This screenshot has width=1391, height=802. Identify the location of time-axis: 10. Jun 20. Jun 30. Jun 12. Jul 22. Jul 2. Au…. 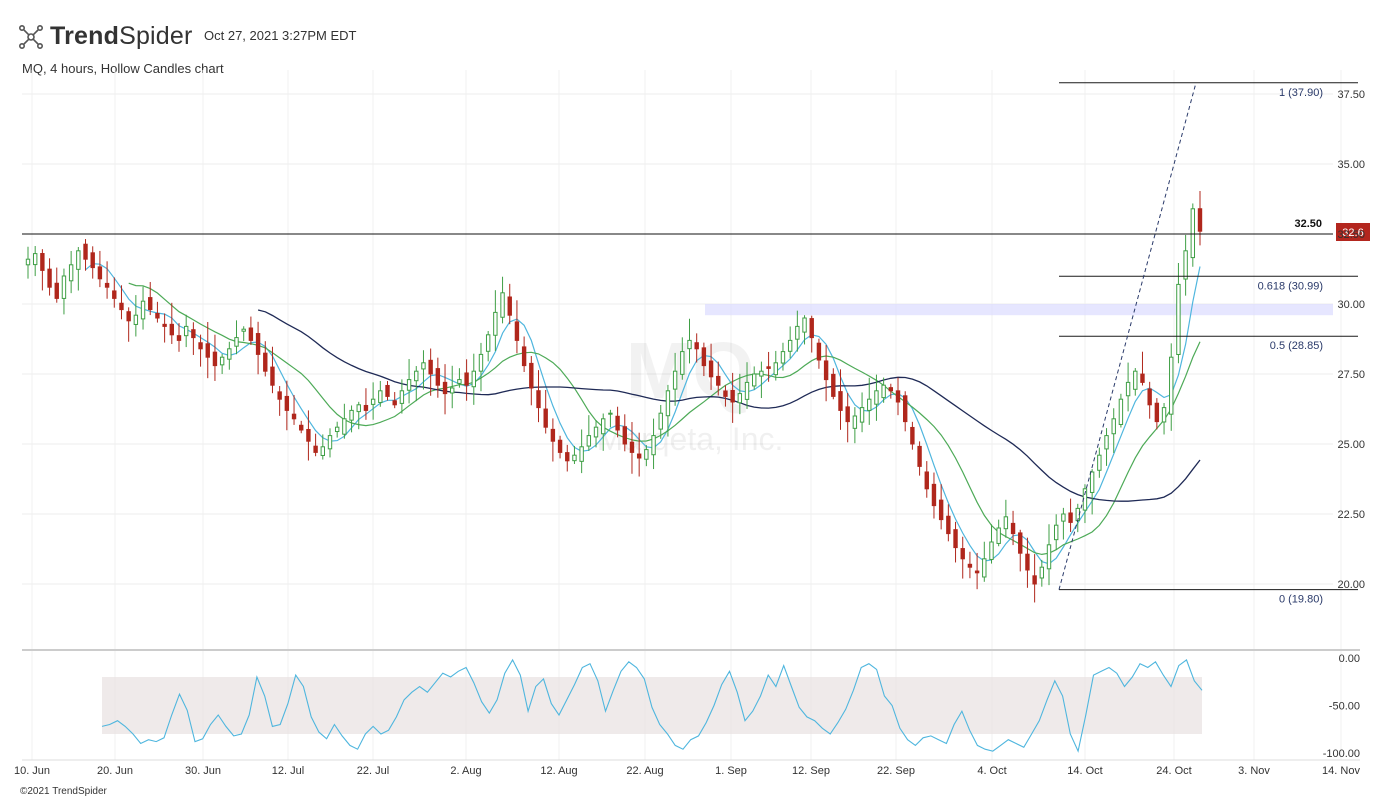
(687, 768).